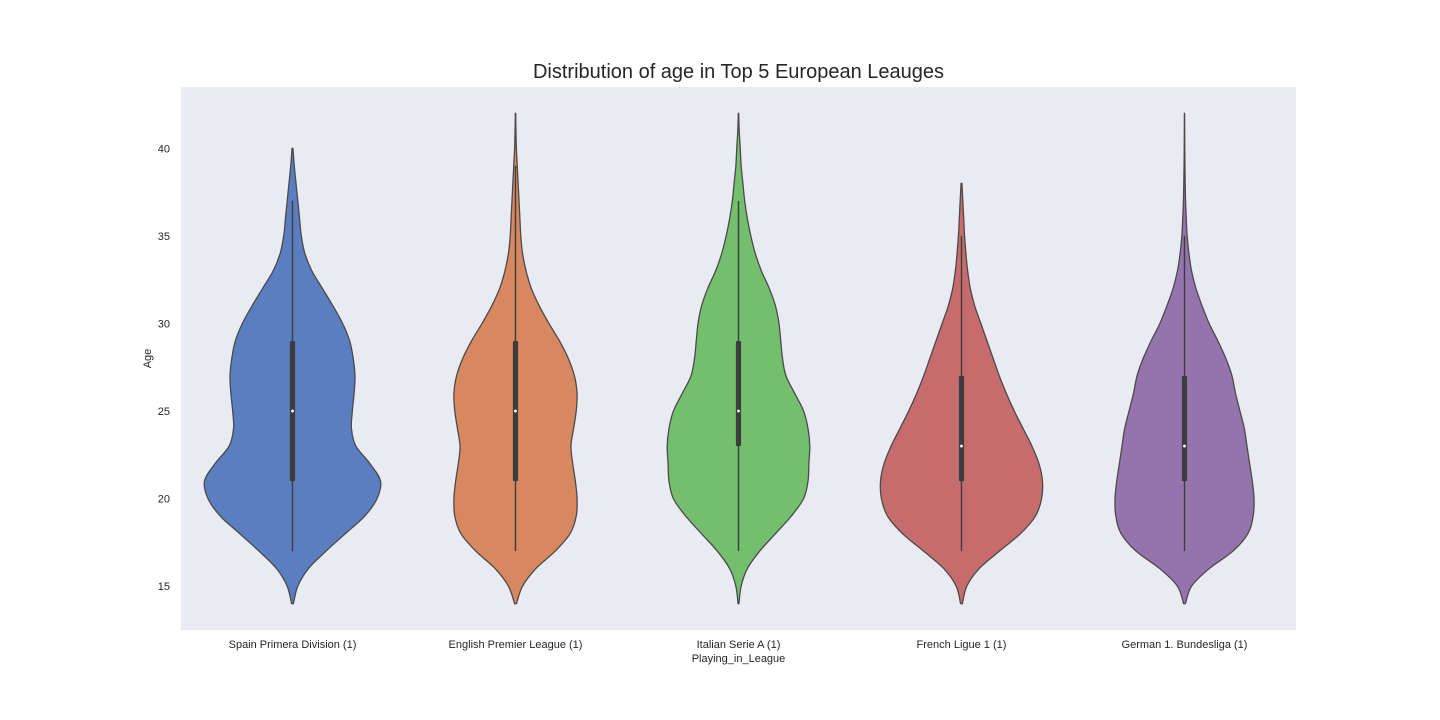 This screenshot has height=720, width=1440. Describe the element at coordinates (148, 359) in the screenshot. I see `y-axis-label: Age` at that location.